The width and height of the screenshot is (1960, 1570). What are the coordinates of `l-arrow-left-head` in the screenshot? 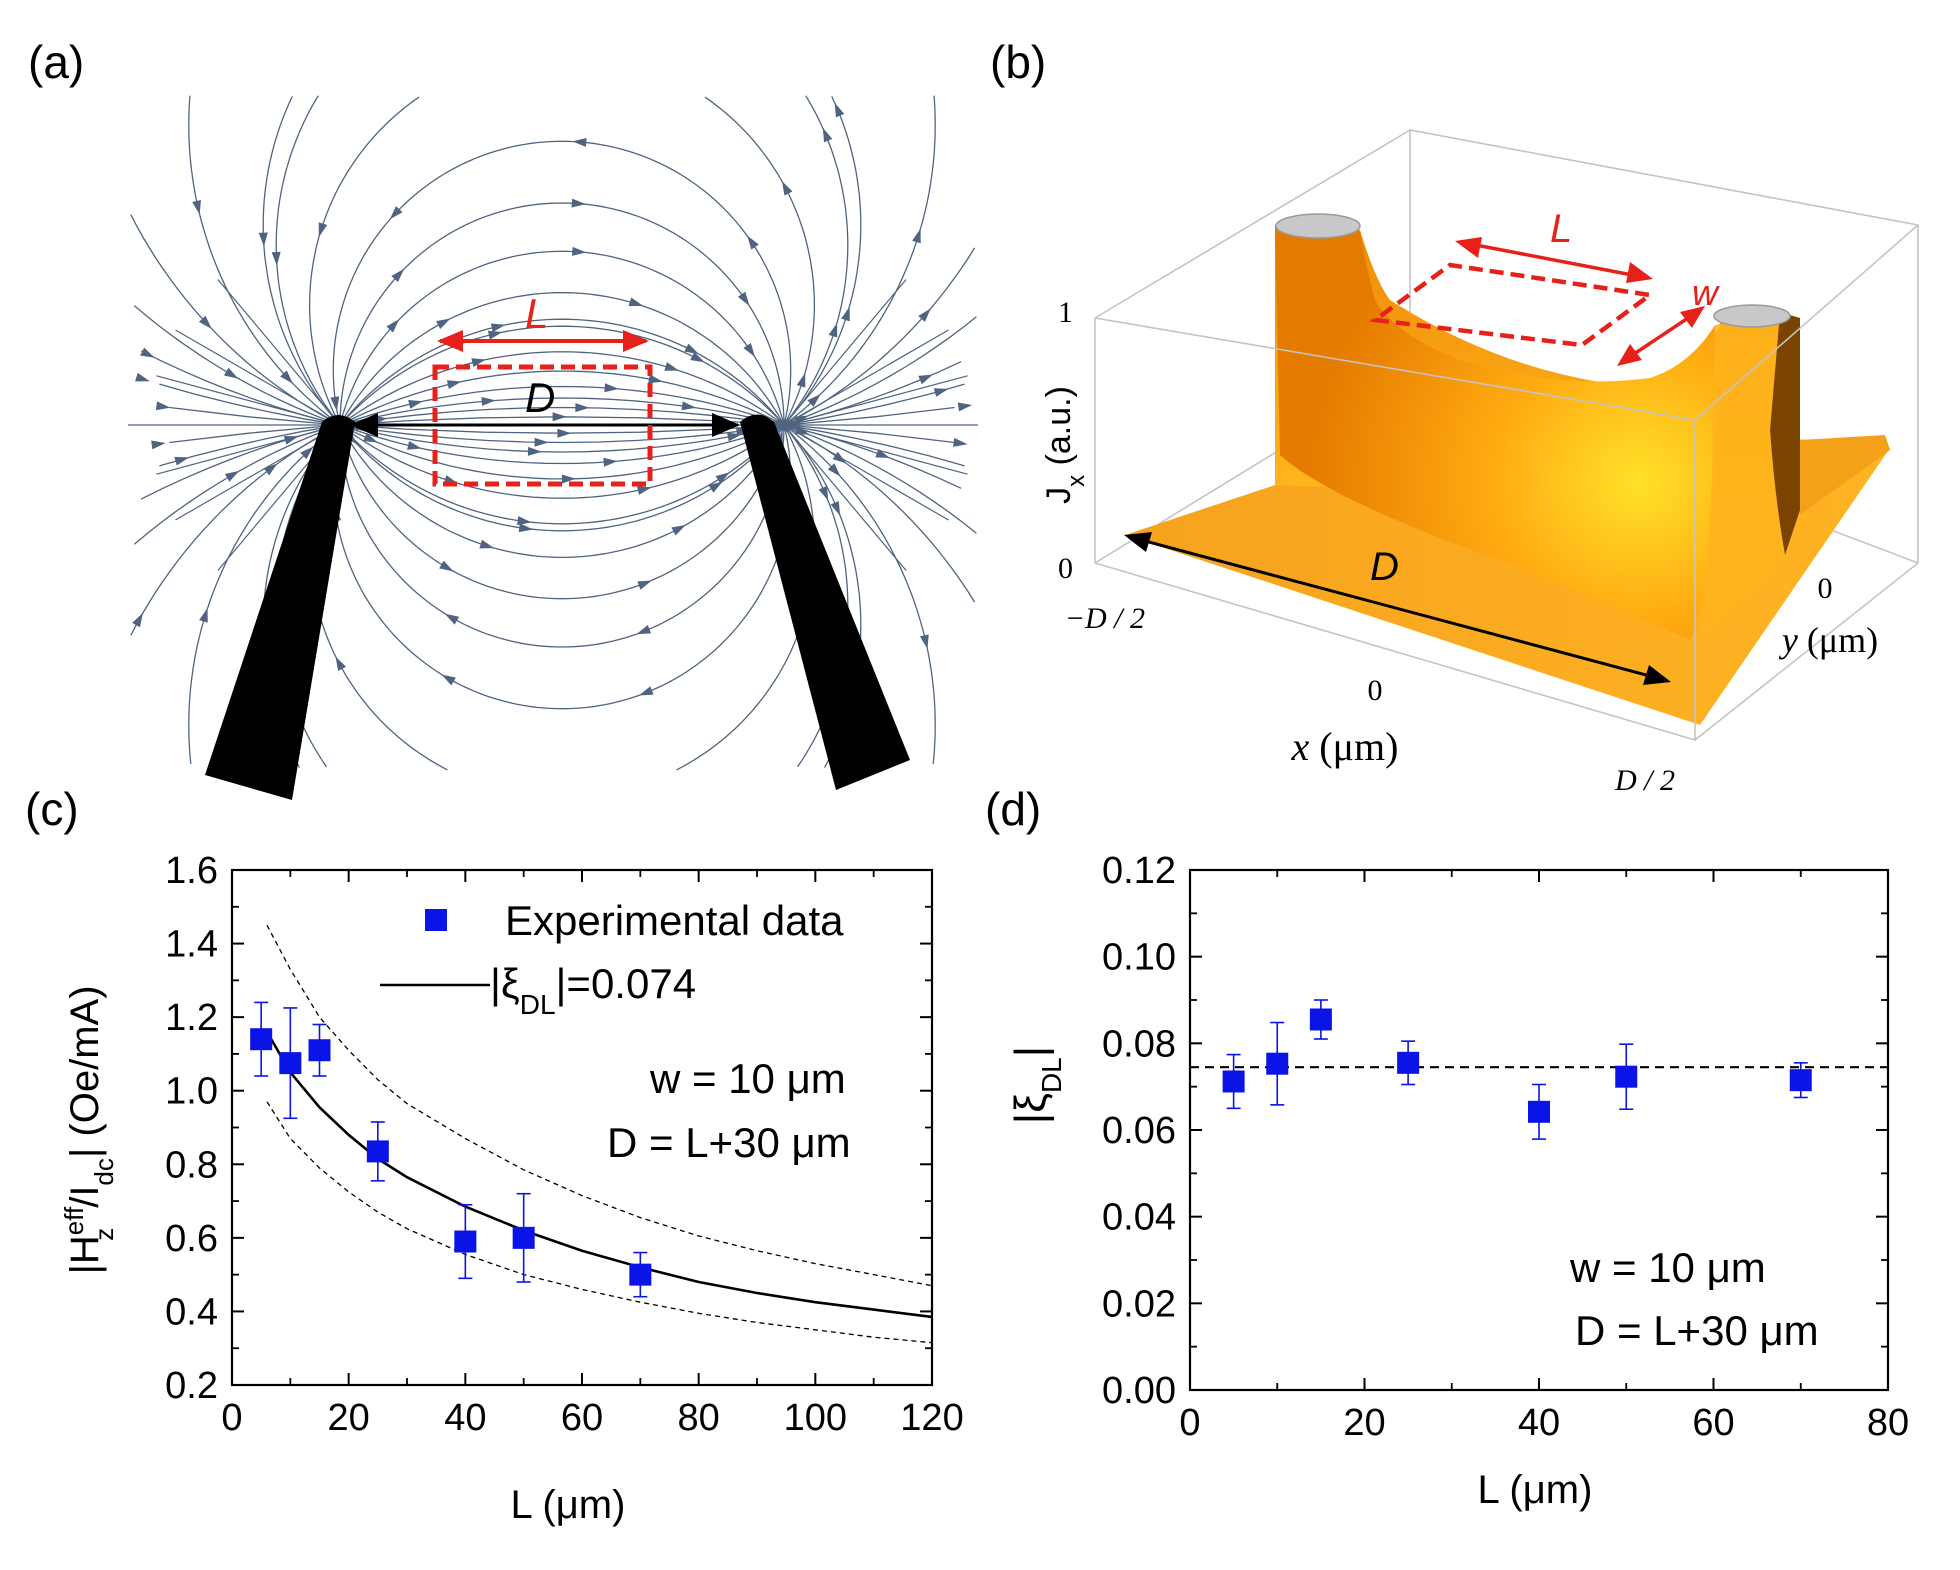 It's located at (450, 341).